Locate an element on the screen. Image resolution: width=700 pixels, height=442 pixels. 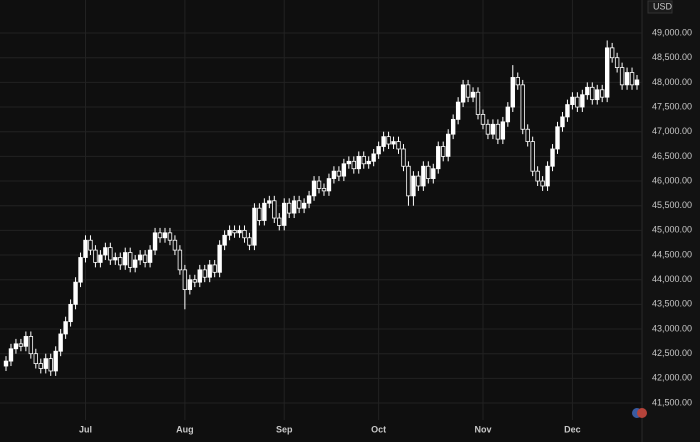
y-tick-label: 43,000.00 is located at coordinates (672, 328).